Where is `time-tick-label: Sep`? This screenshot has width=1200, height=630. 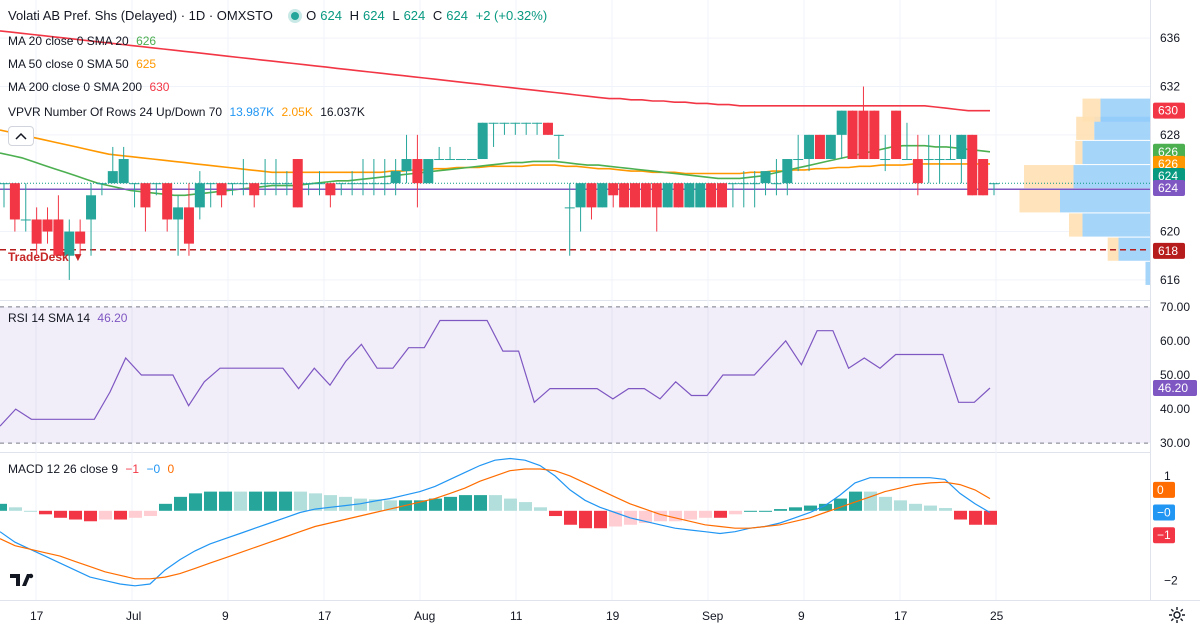 time-tick-label: Sep is located at coordinates (713, 616).